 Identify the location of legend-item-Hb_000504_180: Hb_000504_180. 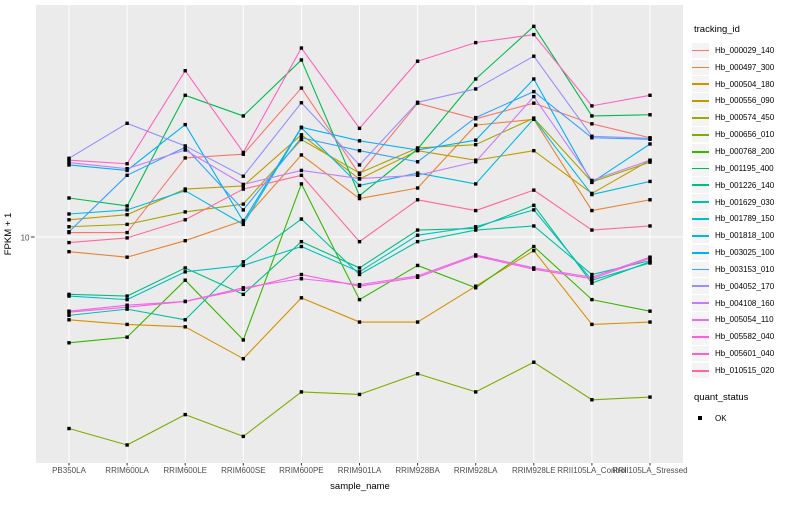
(746, 84).